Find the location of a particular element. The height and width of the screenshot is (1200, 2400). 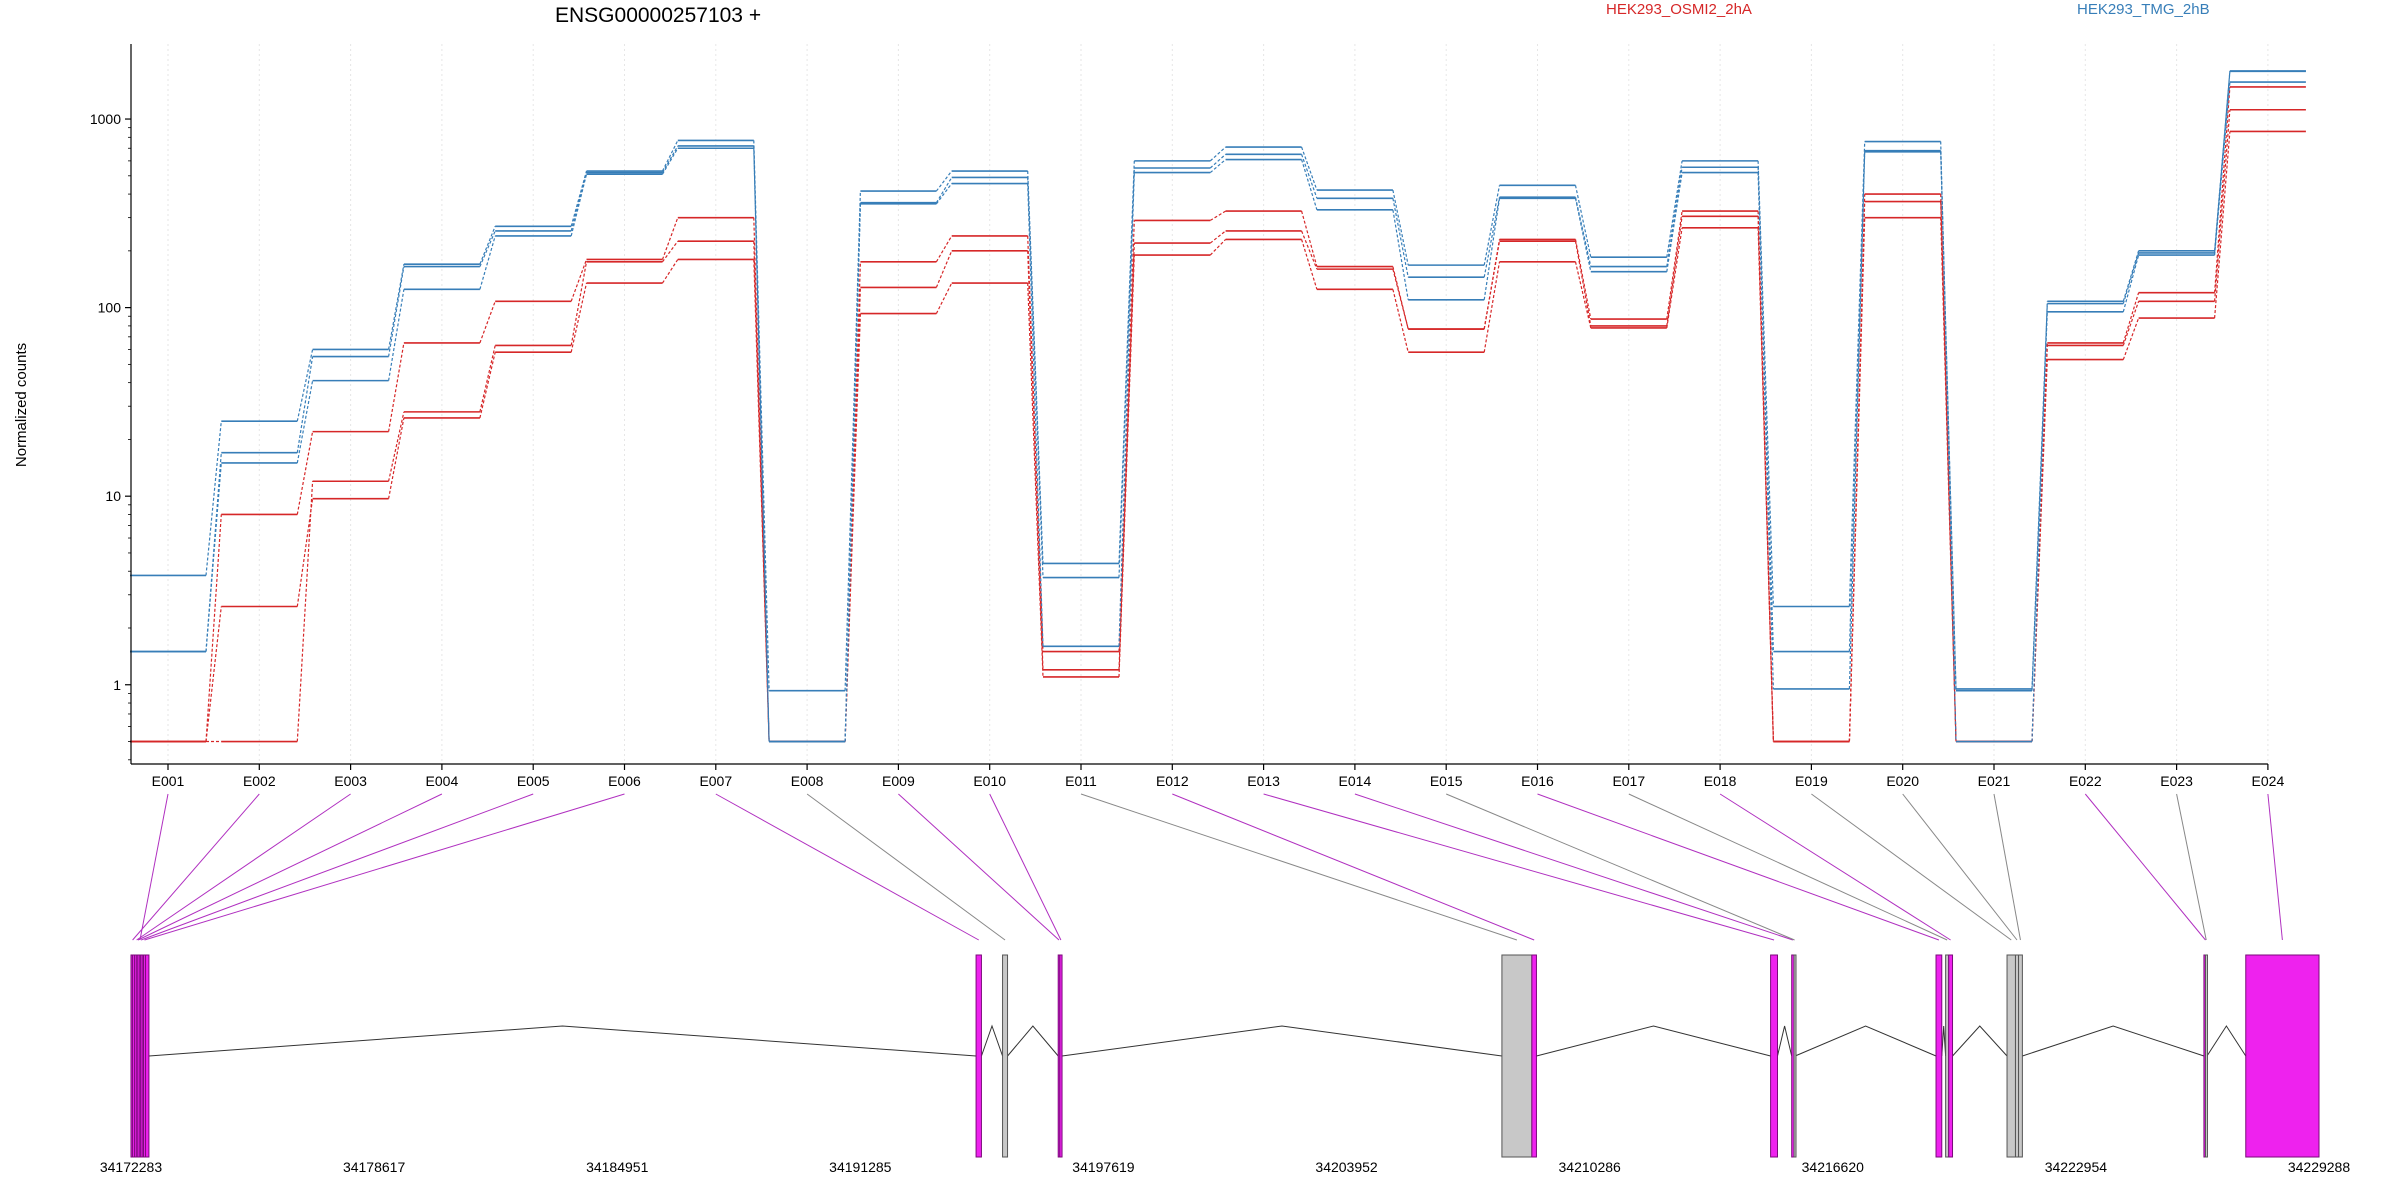

connector-E017 is located at coordinates (1788, 867).